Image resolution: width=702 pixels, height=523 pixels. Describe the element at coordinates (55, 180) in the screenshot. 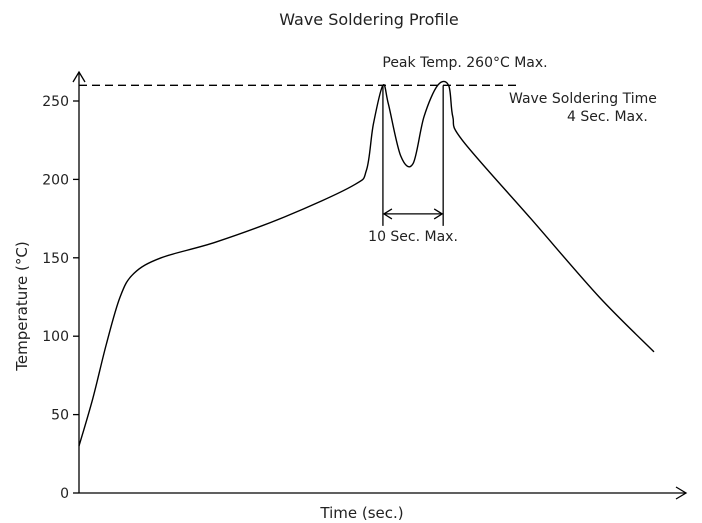

I see `y-tick-label: 200` at that location.